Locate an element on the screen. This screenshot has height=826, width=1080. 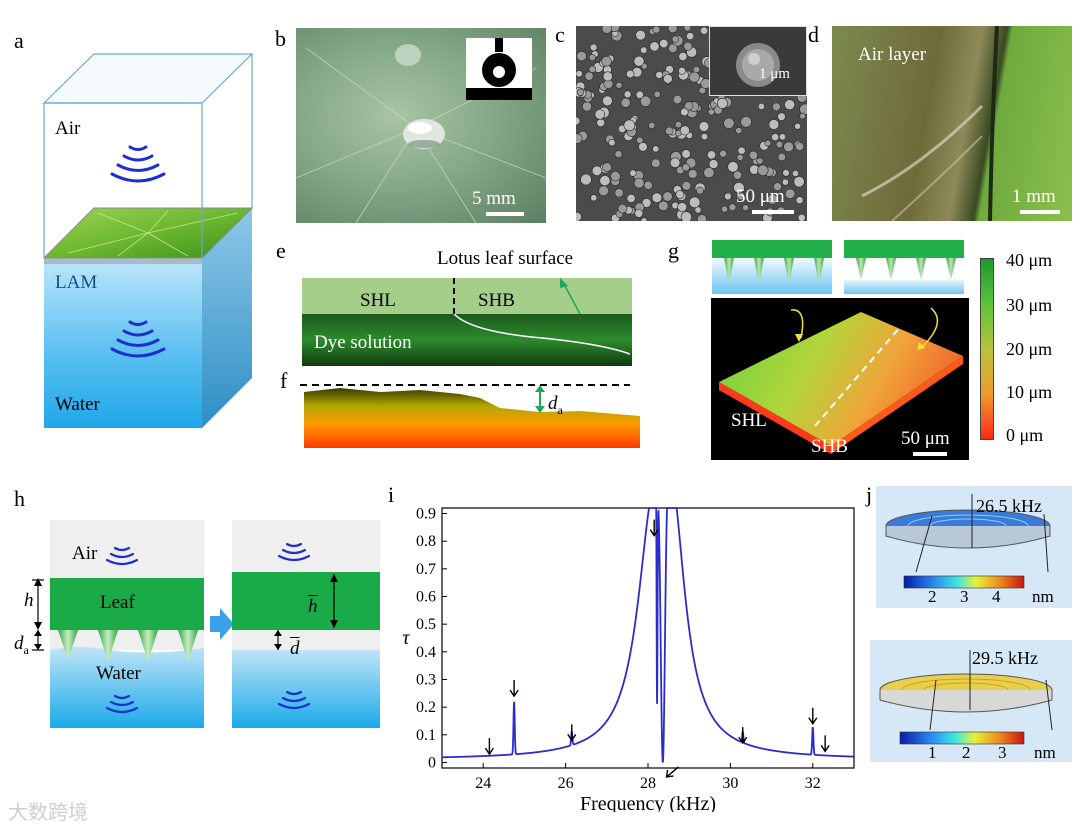
panel-label-f: f is located at coordinates (284, 380).